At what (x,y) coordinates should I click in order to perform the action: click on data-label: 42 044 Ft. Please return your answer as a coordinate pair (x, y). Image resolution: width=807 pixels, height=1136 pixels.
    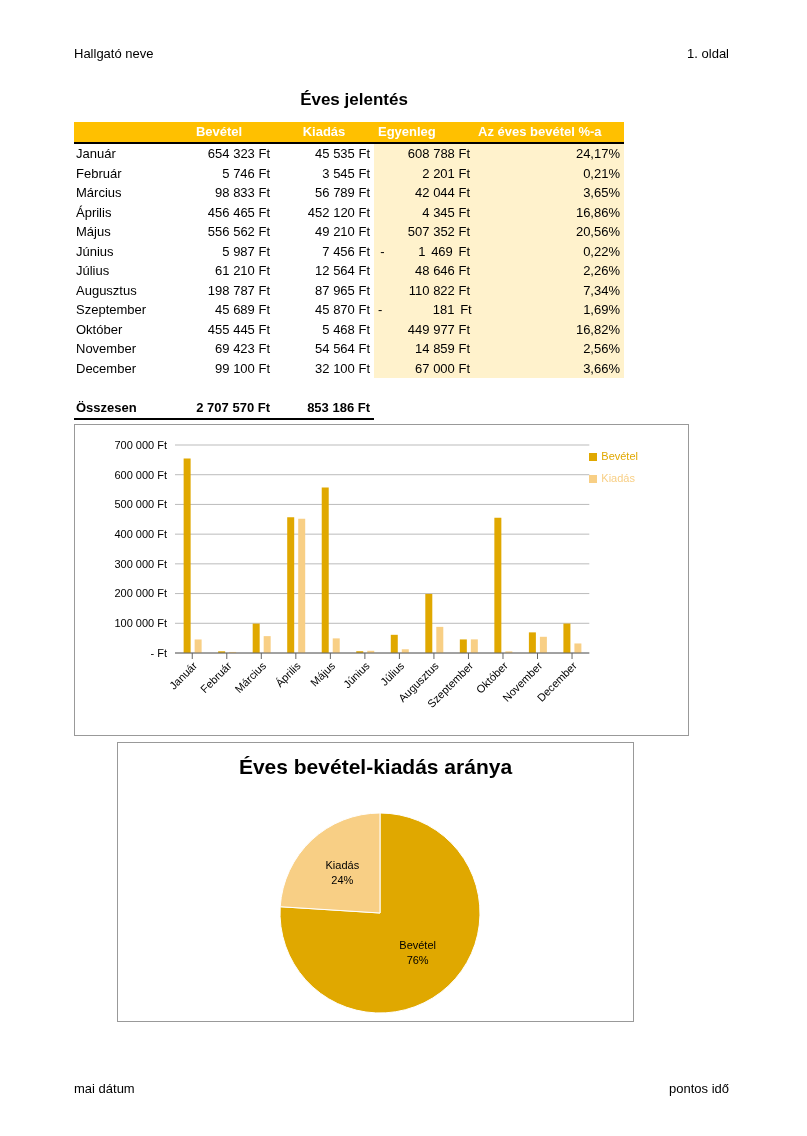
    Looking at the image, I should click on (442, 193).